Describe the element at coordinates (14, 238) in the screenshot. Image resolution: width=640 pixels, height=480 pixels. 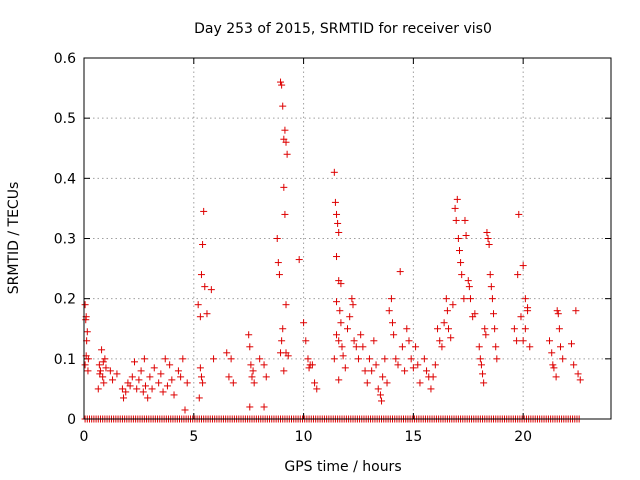
I see `y-axis-title: SRMTID / TECUs` at that location.